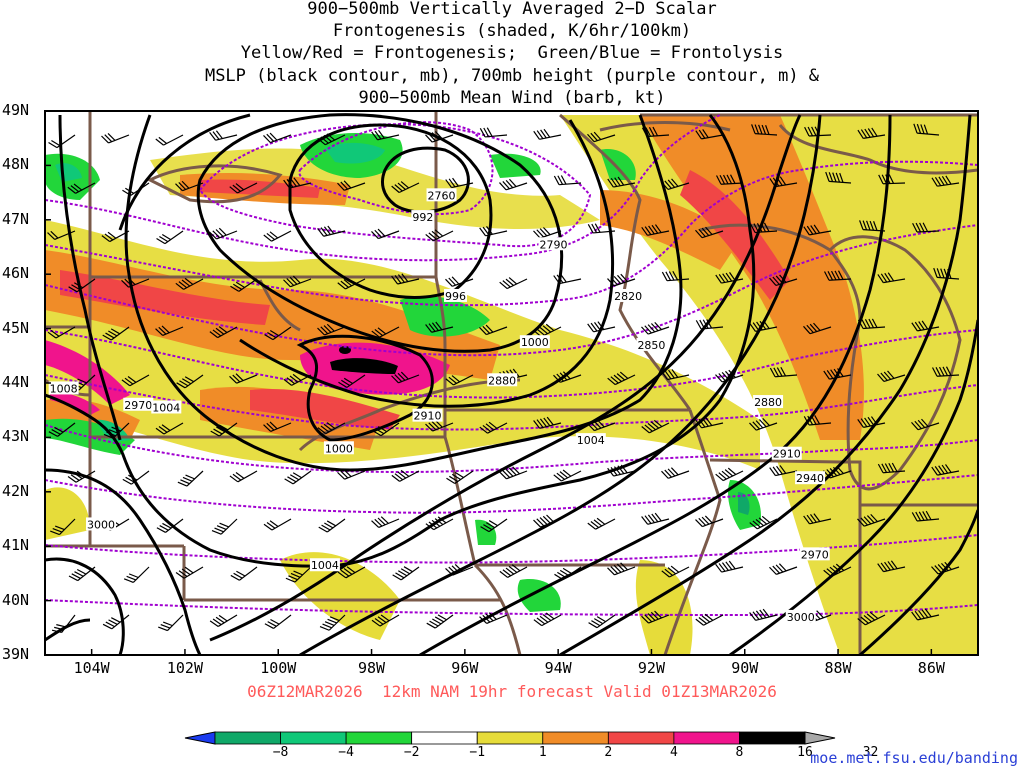 This screenshot has width=1024, height=768. What do you see at coordinates (810, 478) in the screenshot?
I see `height-label: 2940` at bounding box center [810, 478].